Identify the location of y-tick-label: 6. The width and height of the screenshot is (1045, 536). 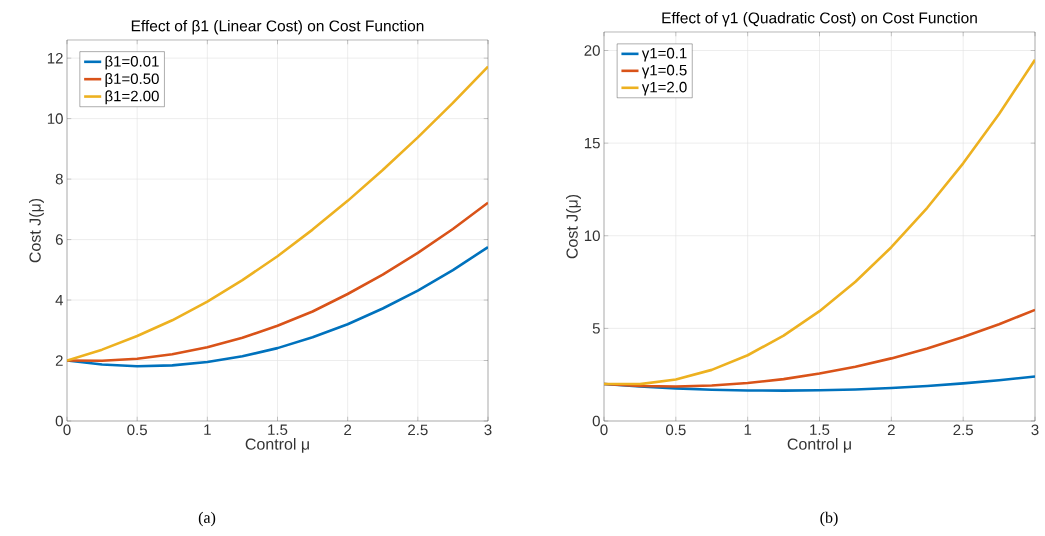
(59, 239).